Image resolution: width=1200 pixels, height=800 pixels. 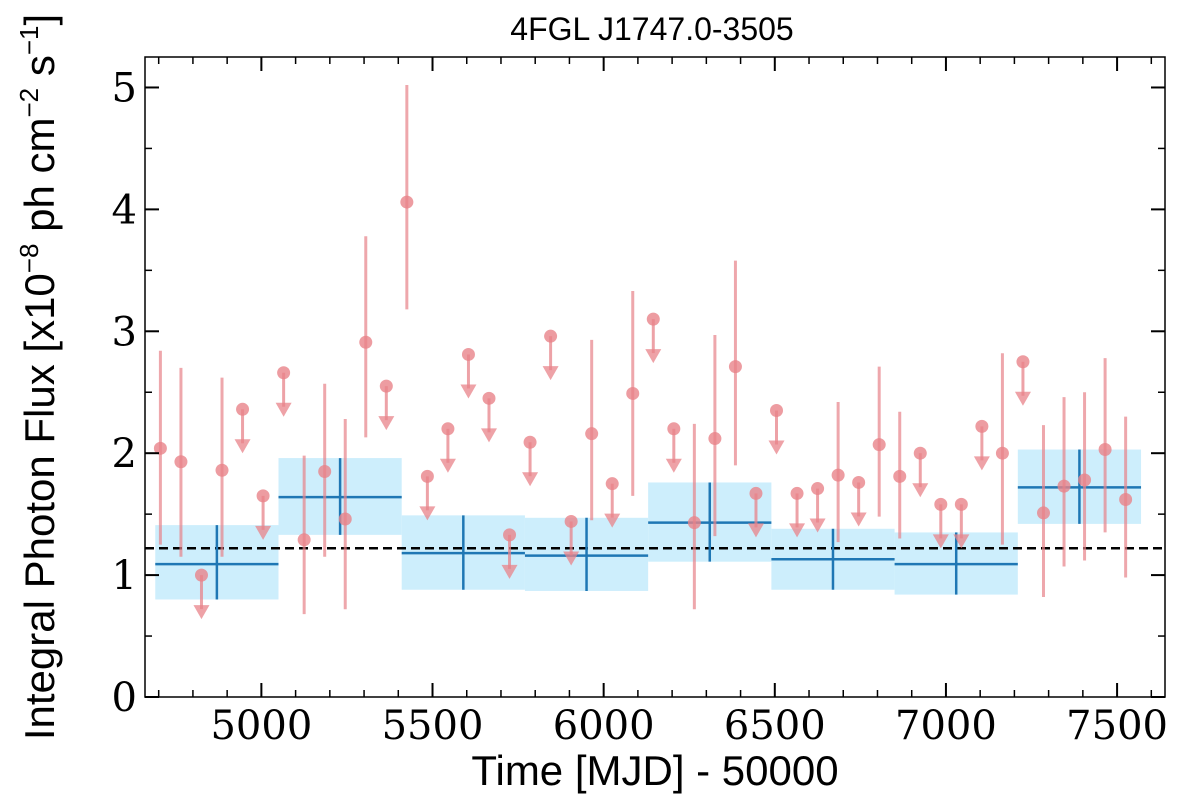 What do you see at coordinates (29, 41) in the screenshot?
I see `y-axis-label-exp3: −1` at bounding box center [29, 41].